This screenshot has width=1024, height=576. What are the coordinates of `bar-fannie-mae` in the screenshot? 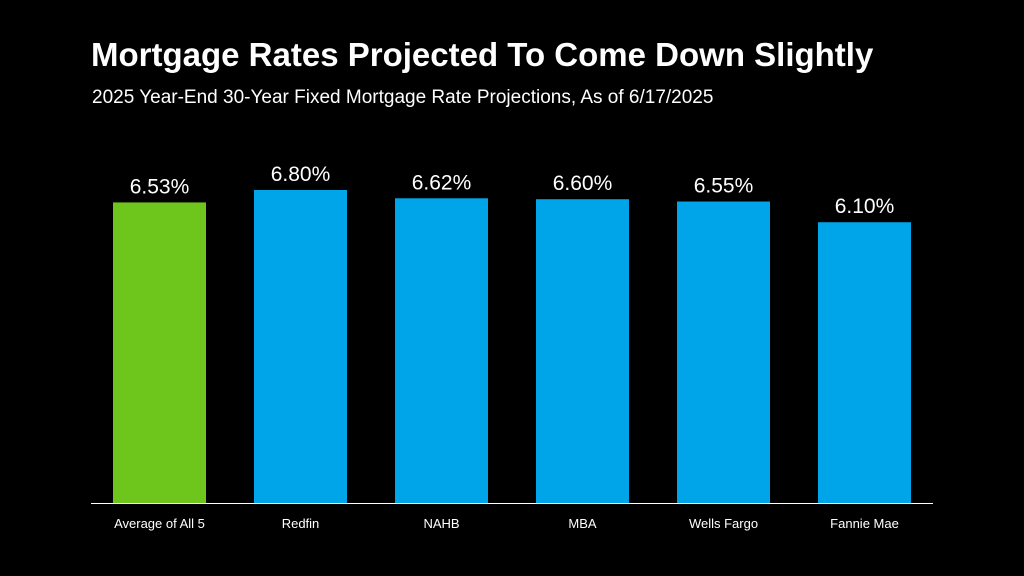 It's located at (864, 362).